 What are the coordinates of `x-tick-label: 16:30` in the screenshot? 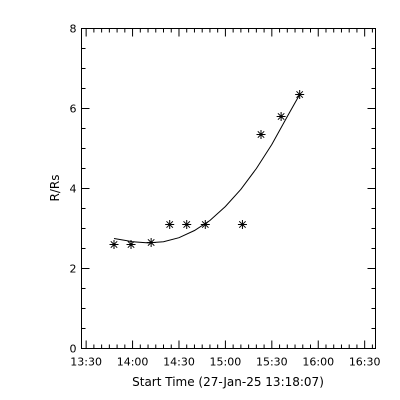 It's located at (365, 362).